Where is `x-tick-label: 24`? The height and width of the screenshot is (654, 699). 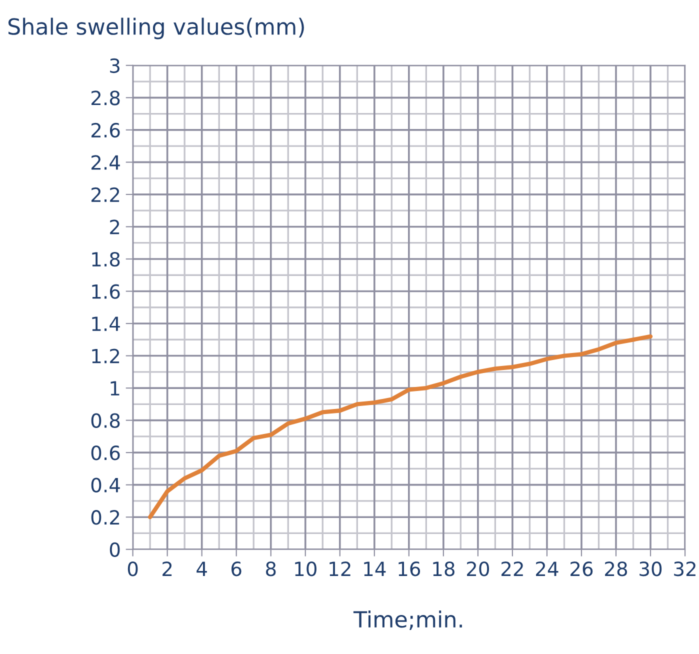 x-tick-label: 24 is located at coordinates (547, 569).